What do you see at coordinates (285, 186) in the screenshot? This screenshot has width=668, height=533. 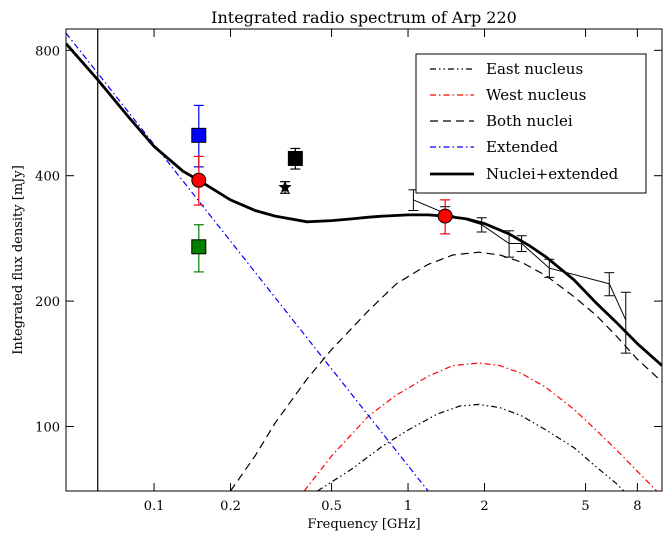 I see `star-marker` at bounding box center [285, 186].